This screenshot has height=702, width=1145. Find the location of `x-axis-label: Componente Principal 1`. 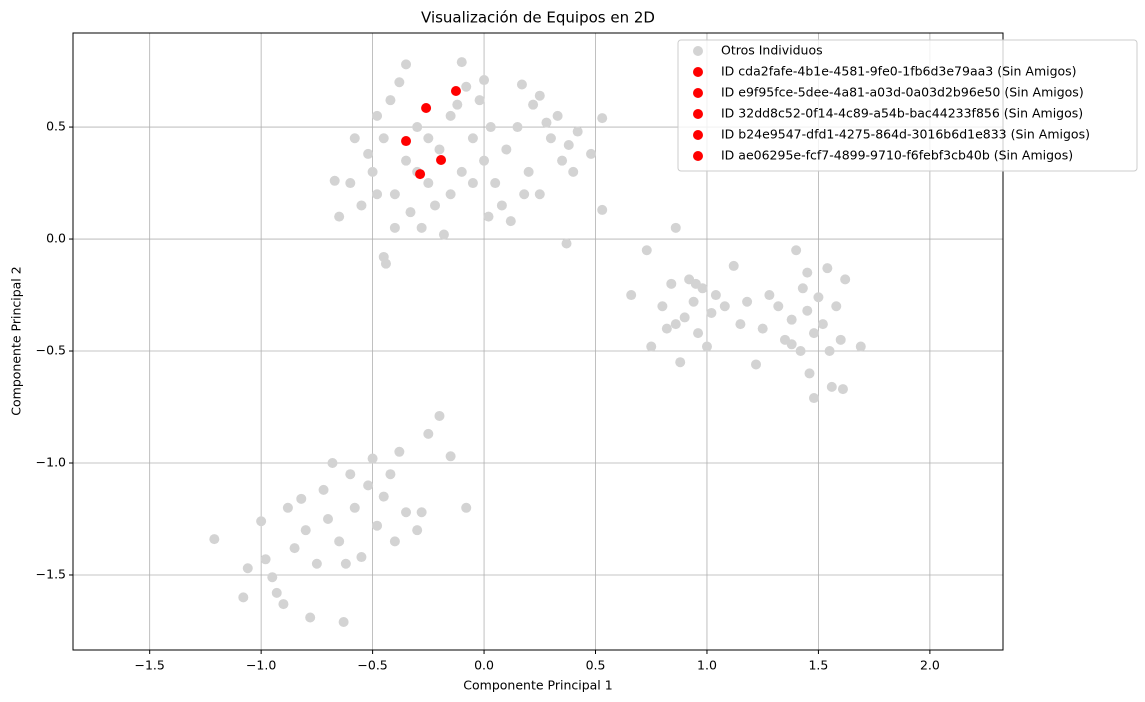

x-axis-label: Componente Principal 1 is located at coordinates (537, 685).